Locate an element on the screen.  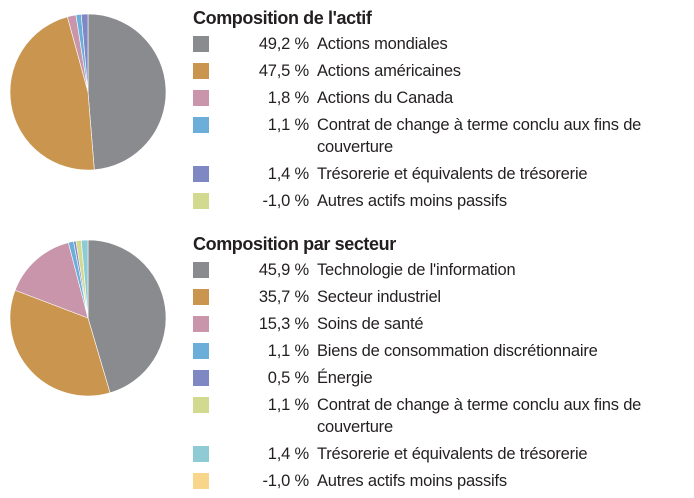
legend-label: Actions mondiales is located at coordinates (382, 44).